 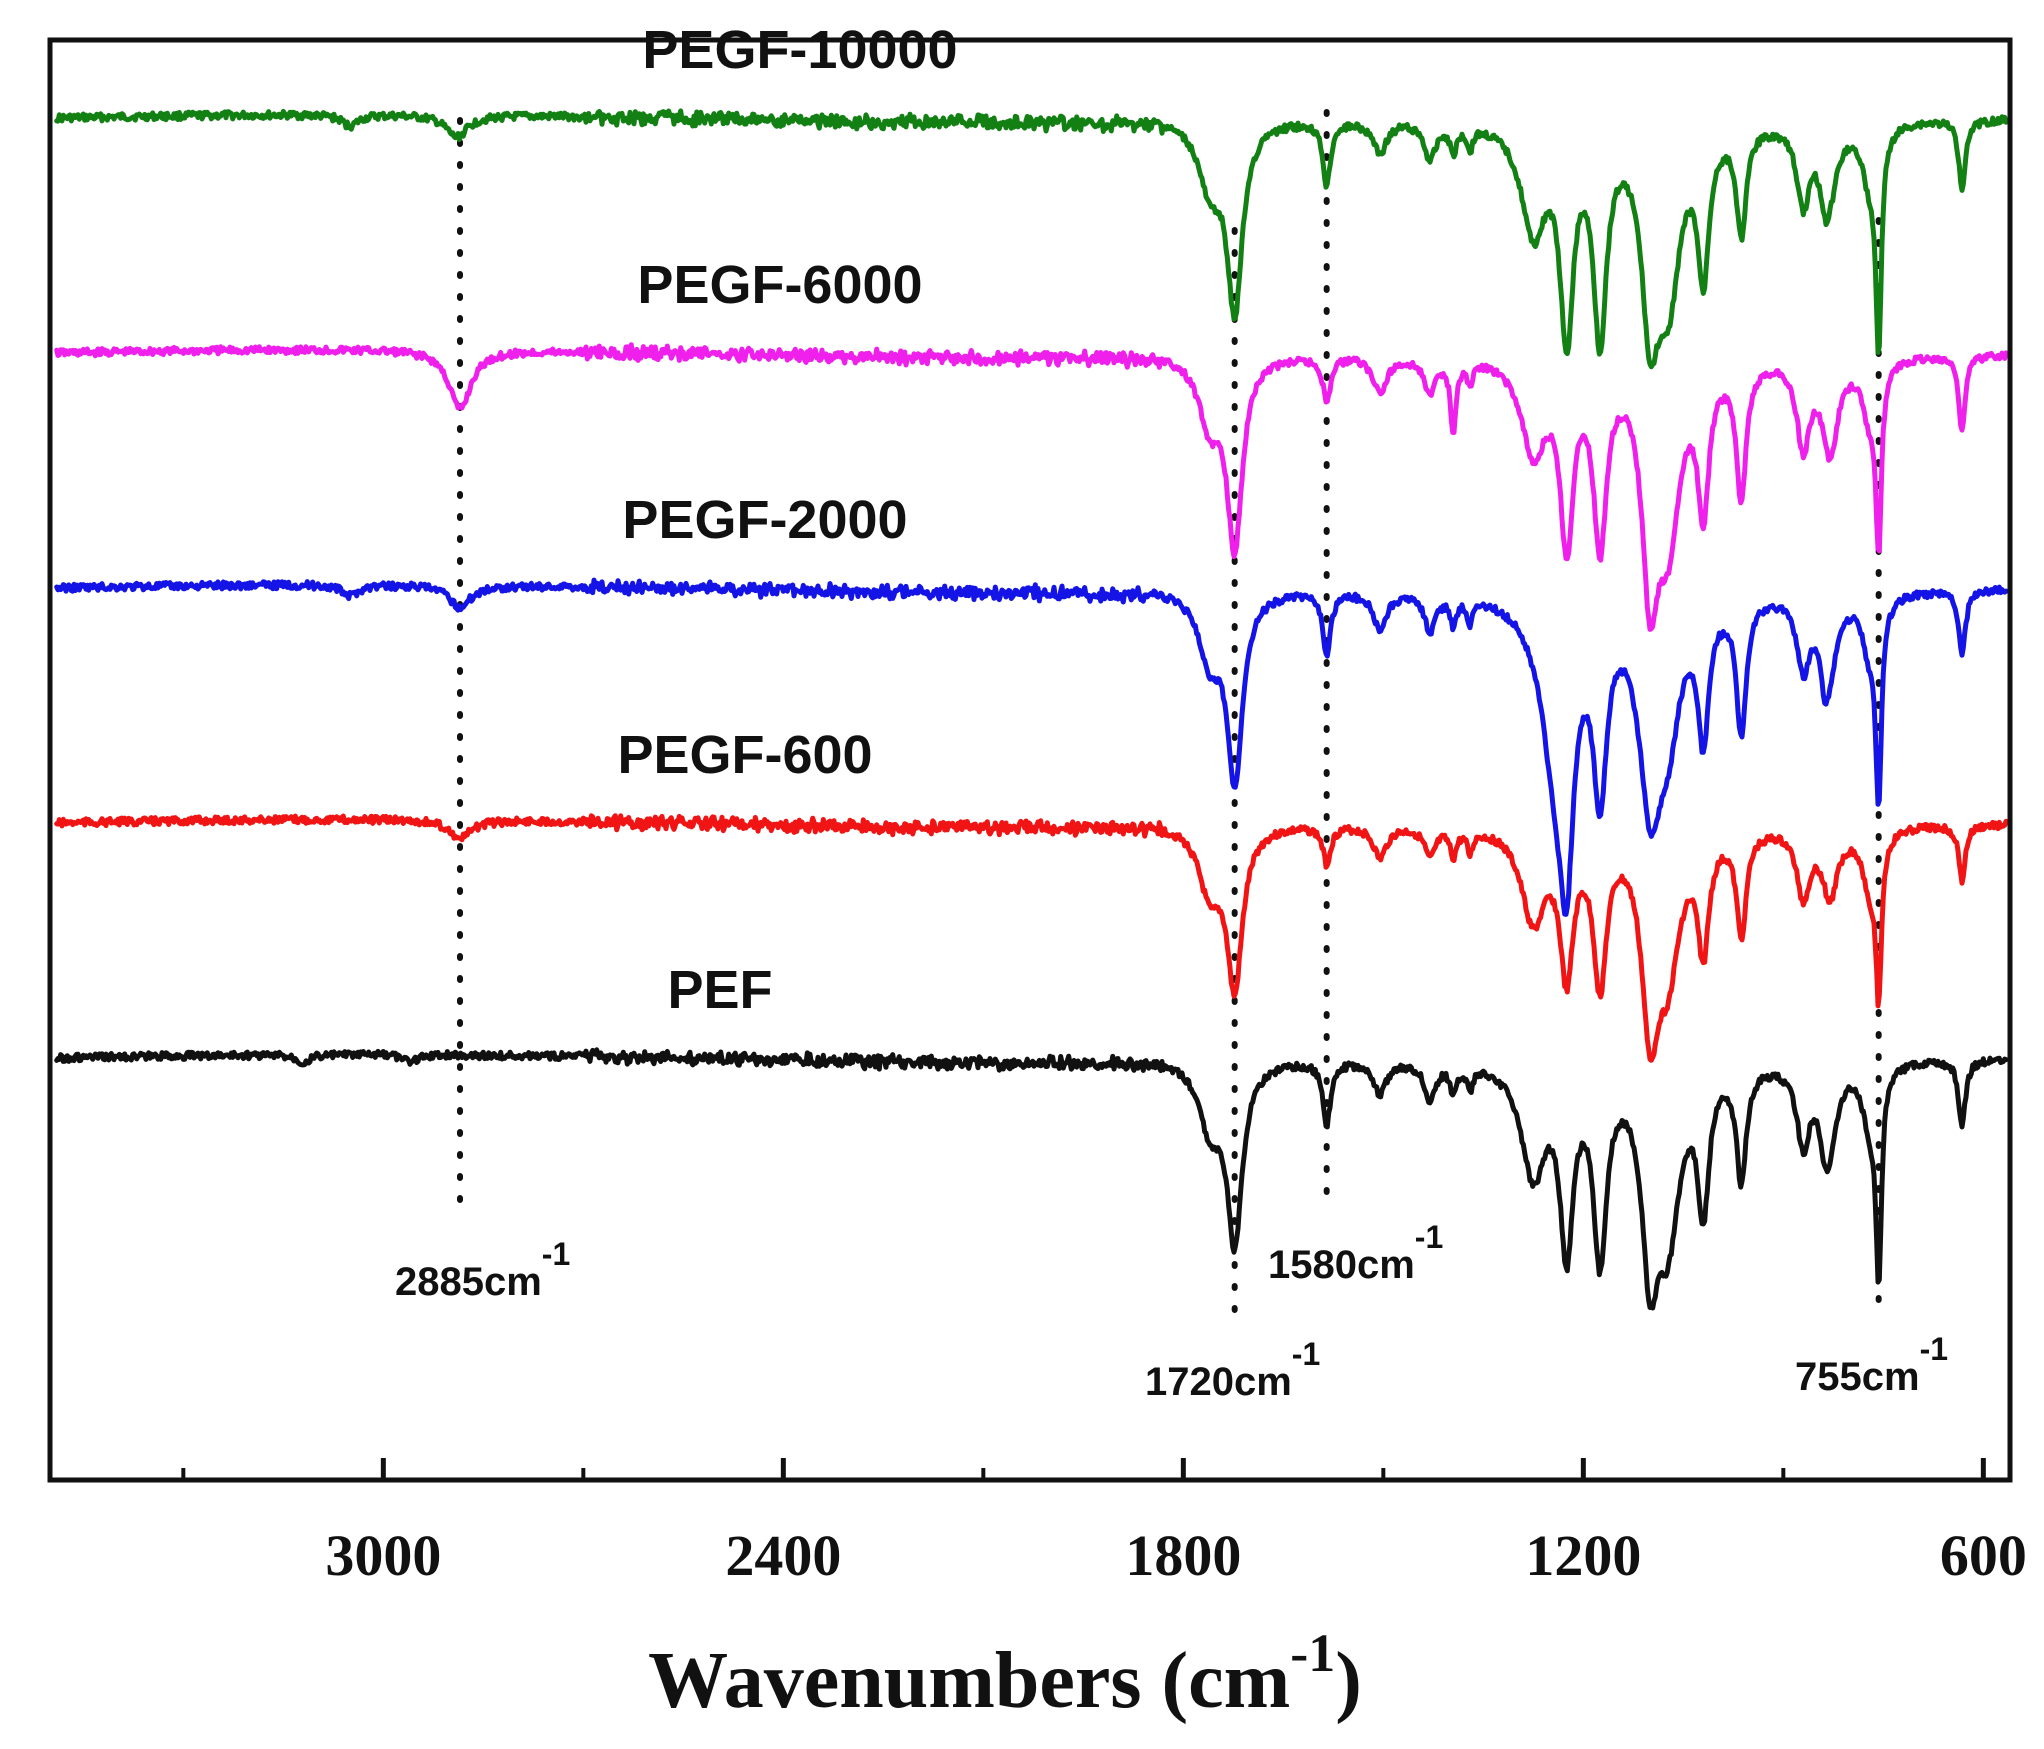 I want to click on peak-annotation-text: 755cm, so click(x=1857, y=1377).